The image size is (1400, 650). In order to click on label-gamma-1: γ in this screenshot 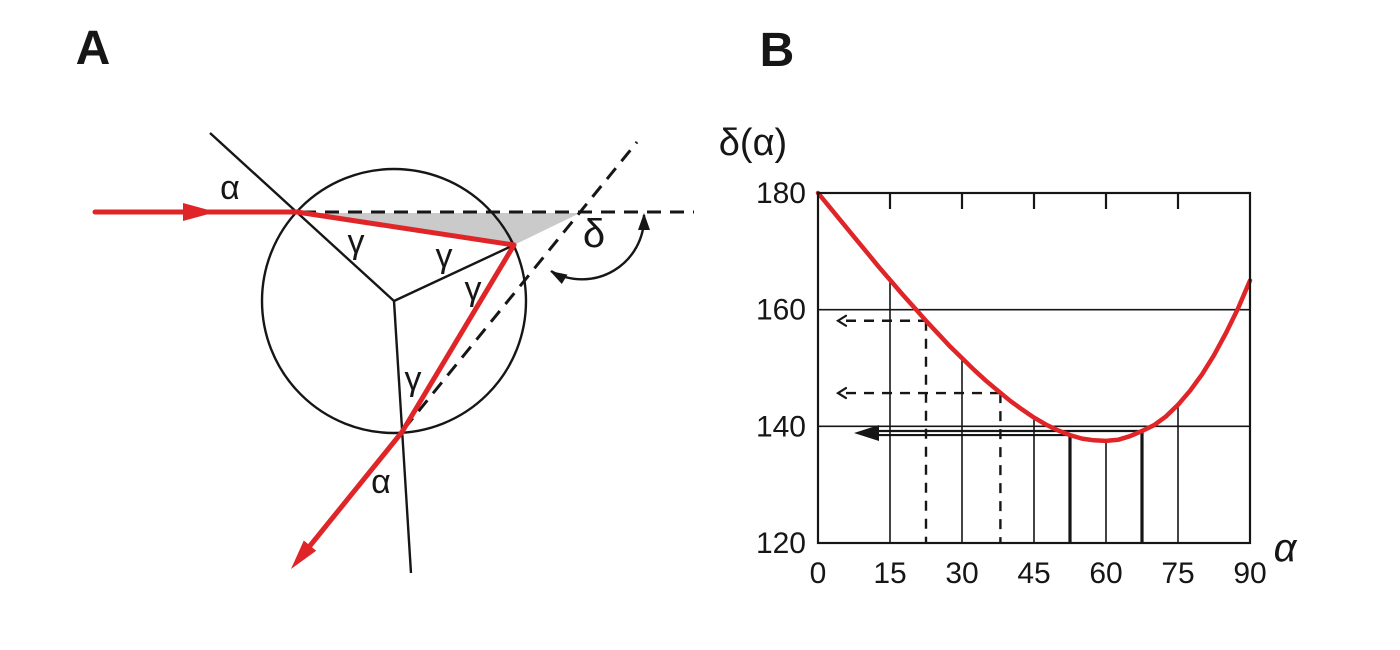, I will do `click(356, 242)`.